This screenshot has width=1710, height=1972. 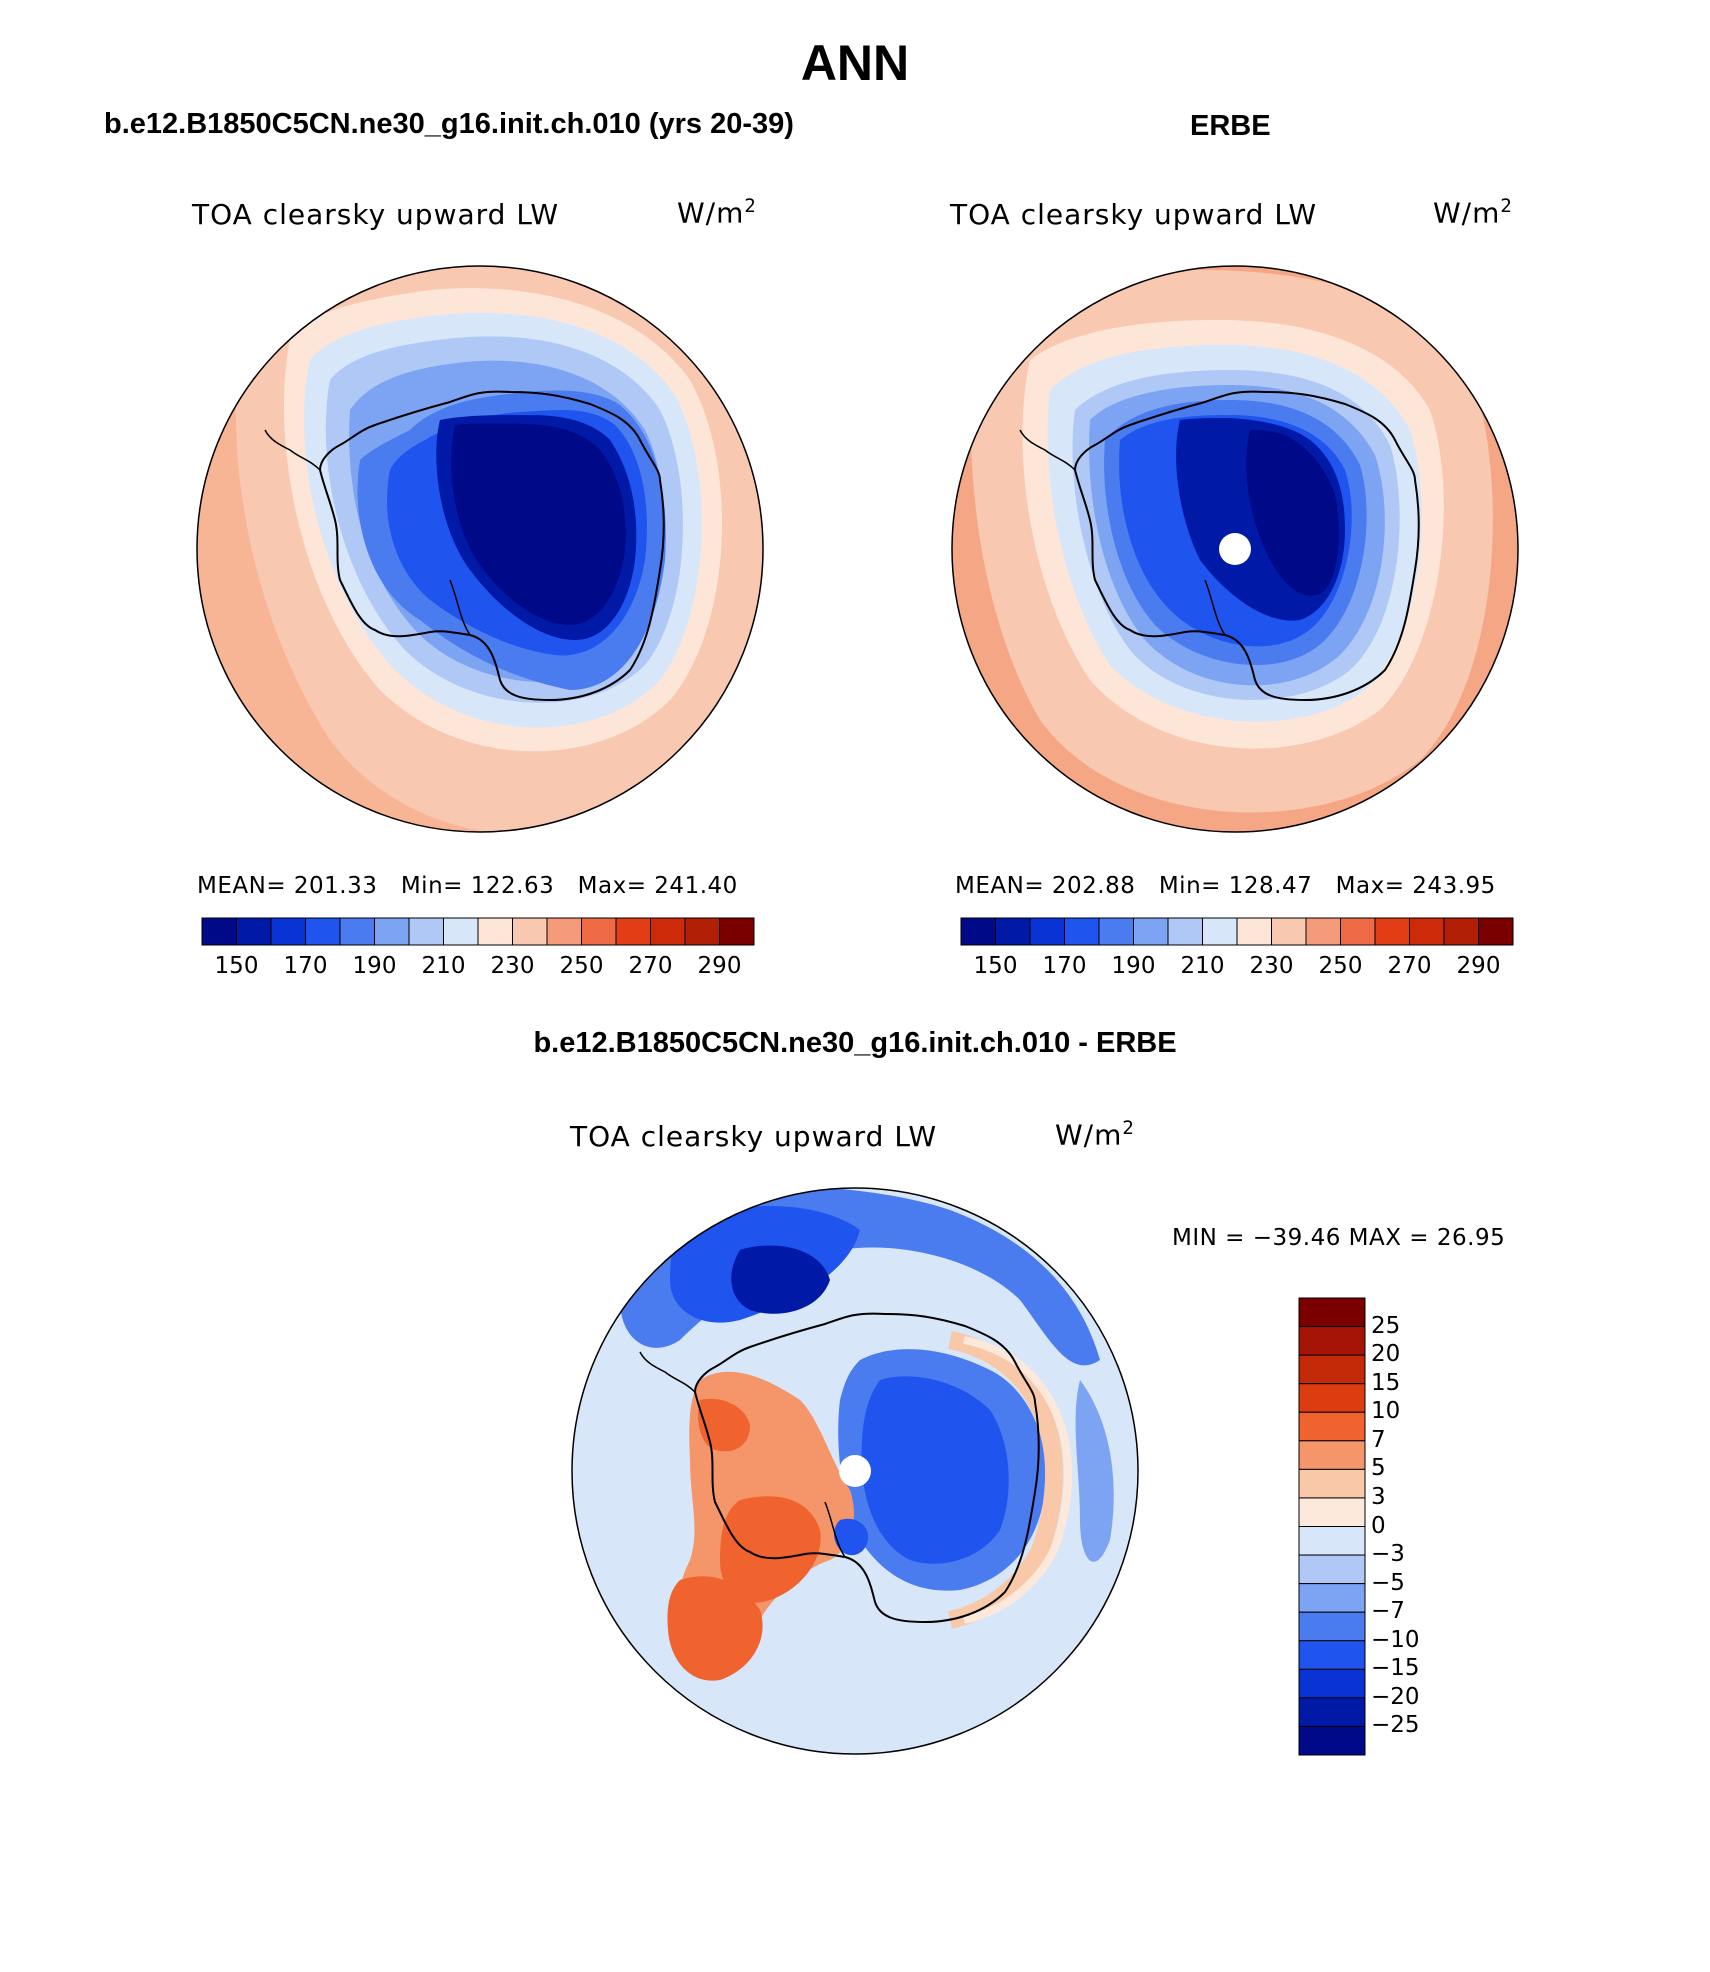 What do you see at coordinates (1378, 1525) in the screenshot?
I see `colorbar-tick-label: 0` at bounding box center [1378, 1525].